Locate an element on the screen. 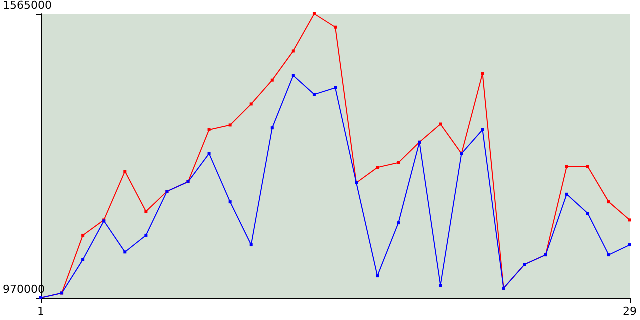 This screenshot has width=640, height=320. x-tick-label: 1 is located at coordinates (41, 311).